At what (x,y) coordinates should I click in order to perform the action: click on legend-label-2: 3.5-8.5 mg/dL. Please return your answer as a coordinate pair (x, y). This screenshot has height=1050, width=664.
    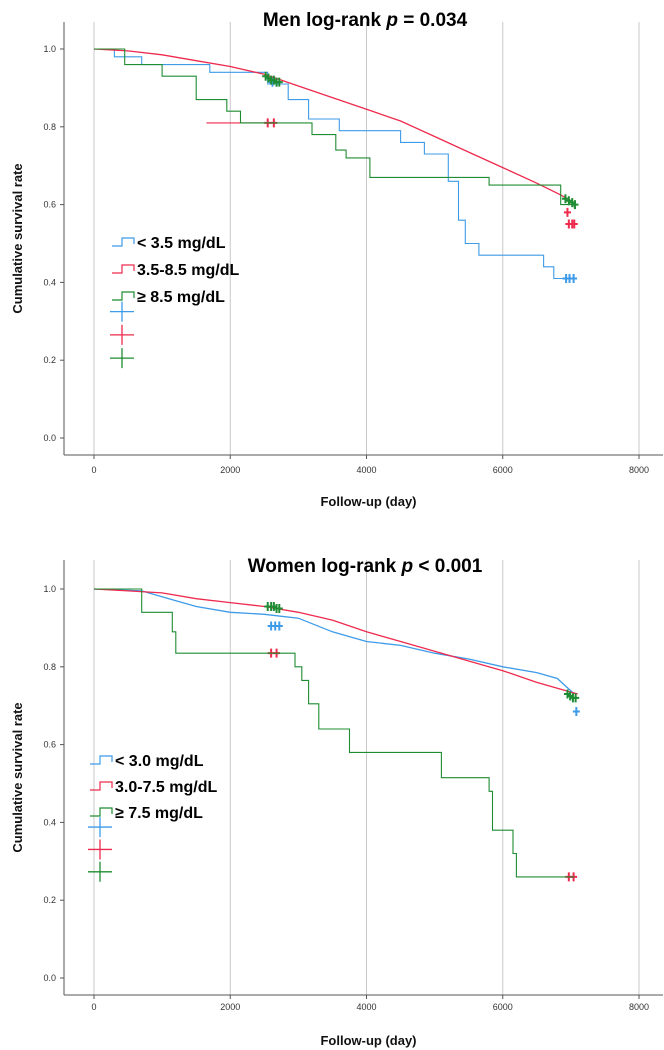
    Looking at the image, I should click on (188, 270).